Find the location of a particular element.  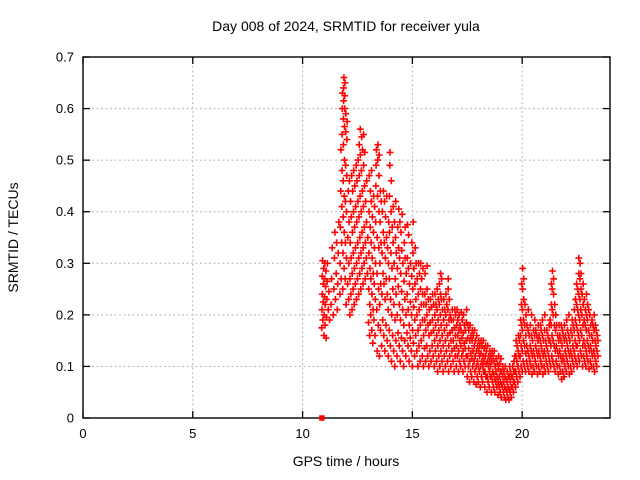

scatter-point-square is located at coordinates (322, 418).